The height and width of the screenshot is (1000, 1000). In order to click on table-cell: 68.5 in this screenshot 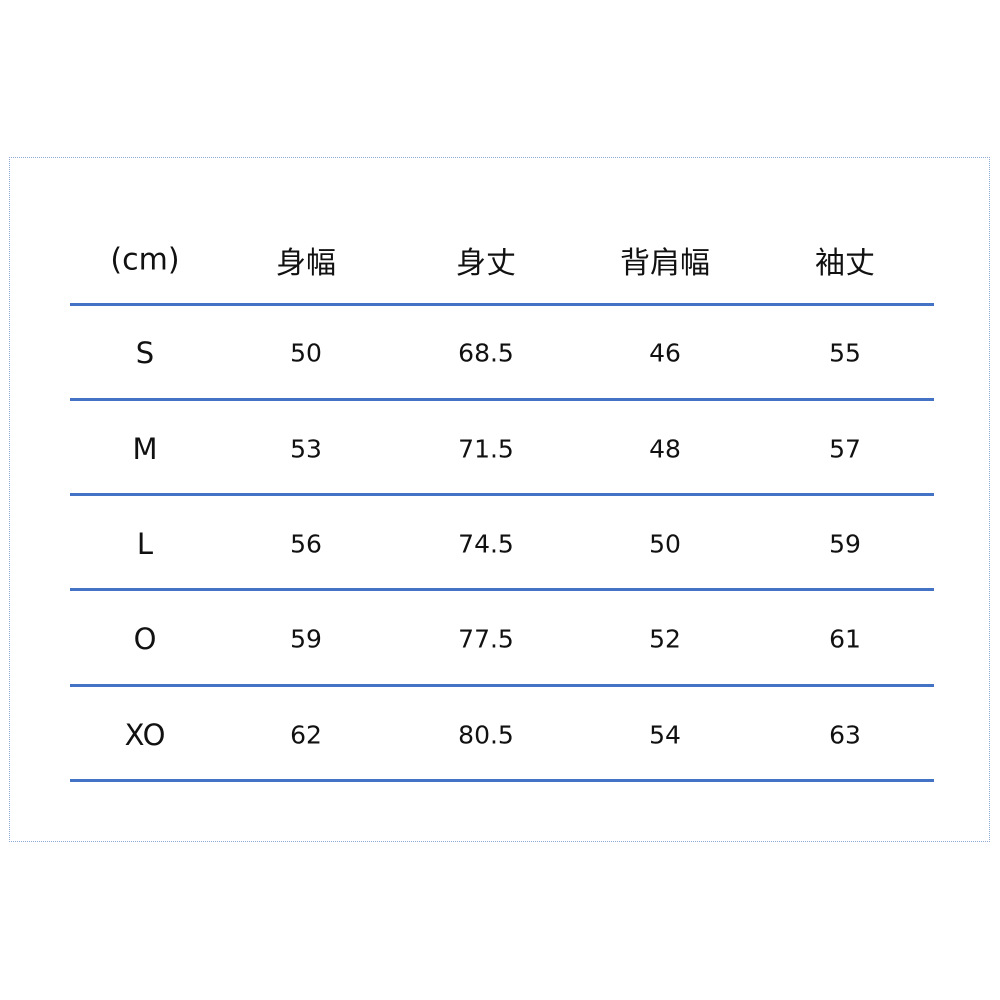, I will do `click(486, 353)`.